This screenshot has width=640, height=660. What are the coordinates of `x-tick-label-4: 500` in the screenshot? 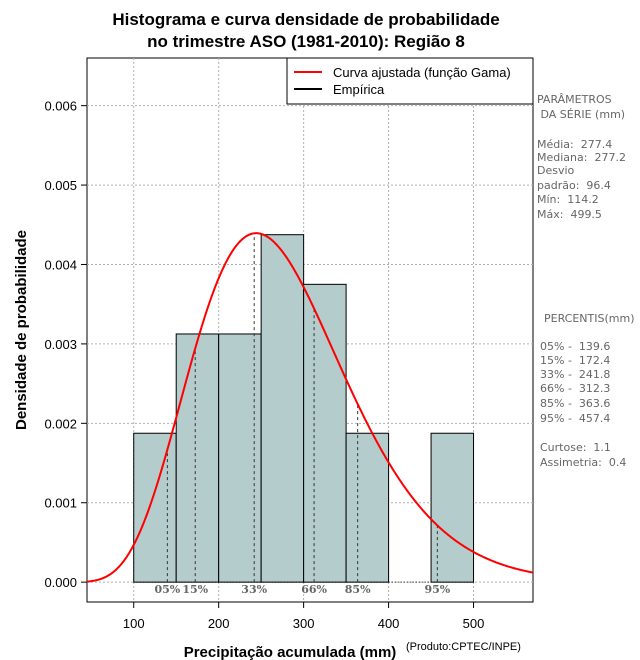 It's located at (474, 623).